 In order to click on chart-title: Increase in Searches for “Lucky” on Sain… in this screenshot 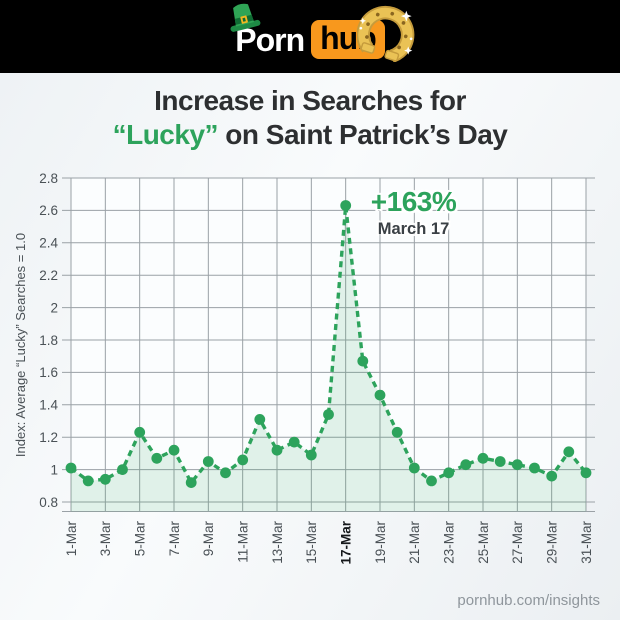, I will do `click(310, 118)`.